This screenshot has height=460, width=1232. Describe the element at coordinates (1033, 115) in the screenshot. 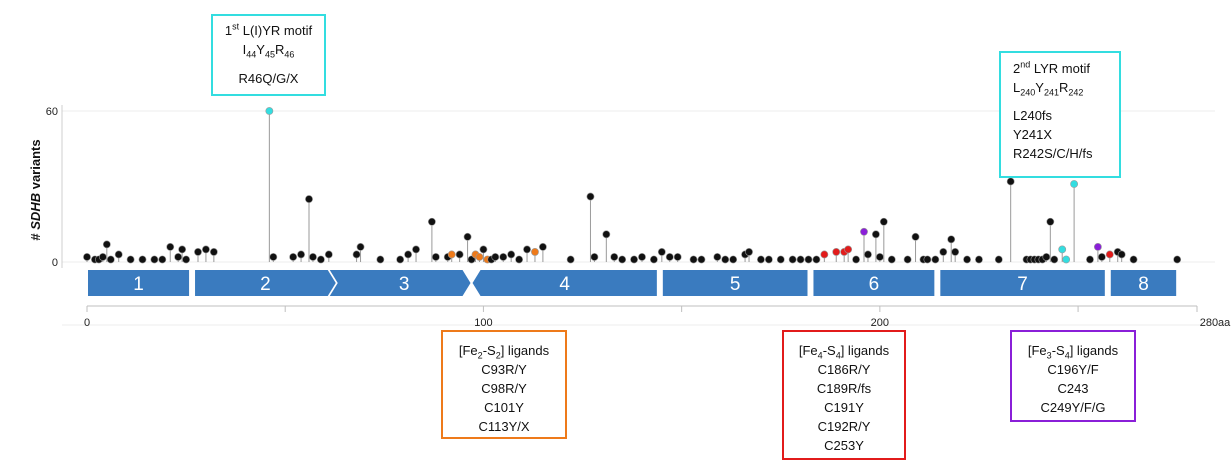

I see `lyr2-variant: L240fs` at that location.